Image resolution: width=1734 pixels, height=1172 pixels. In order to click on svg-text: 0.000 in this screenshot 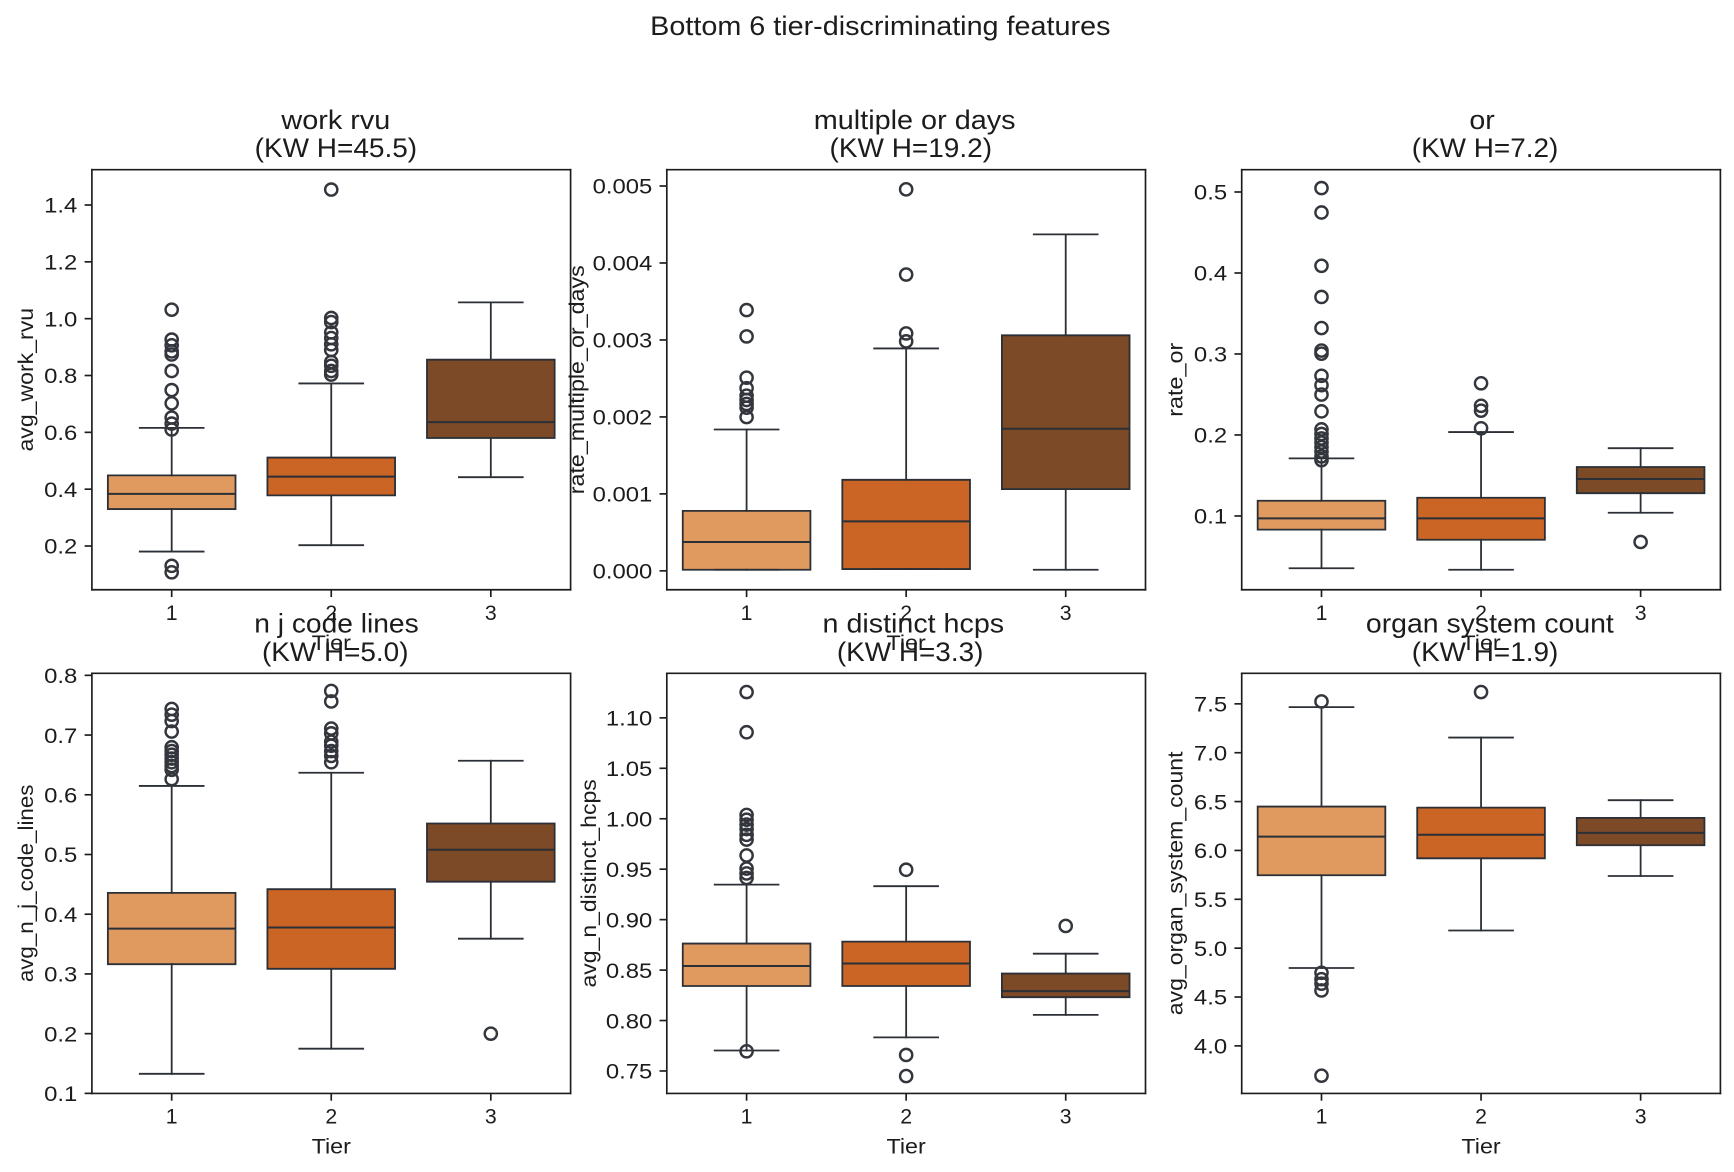, I will do `click(623, 572)`.